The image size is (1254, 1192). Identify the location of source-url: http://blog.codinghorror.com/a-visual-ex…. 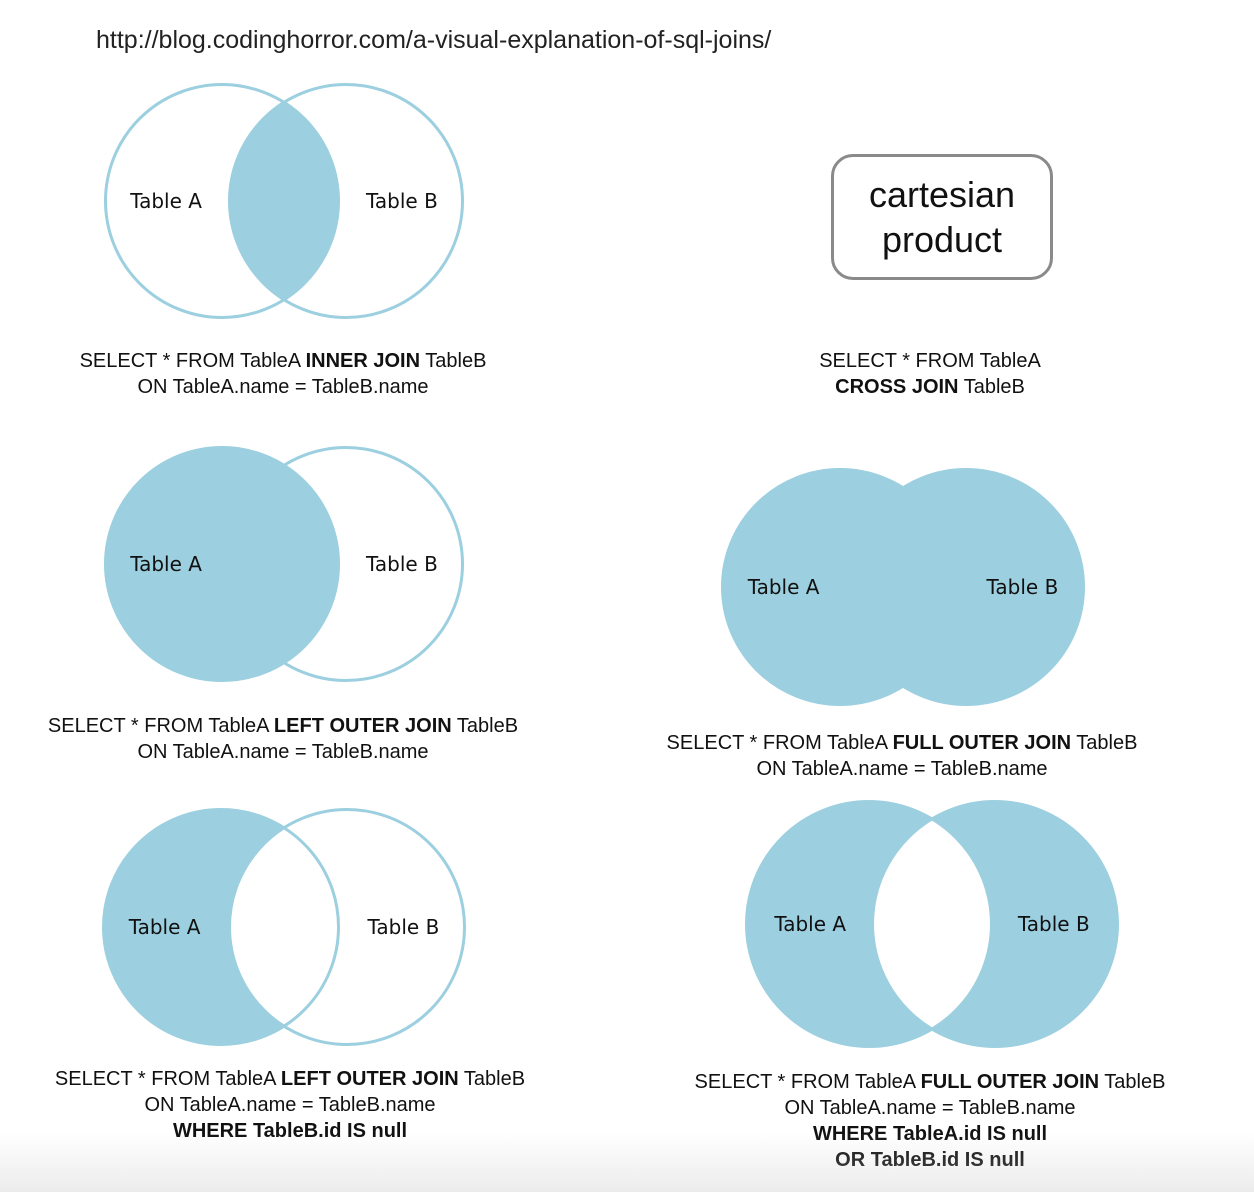
(434, 40).